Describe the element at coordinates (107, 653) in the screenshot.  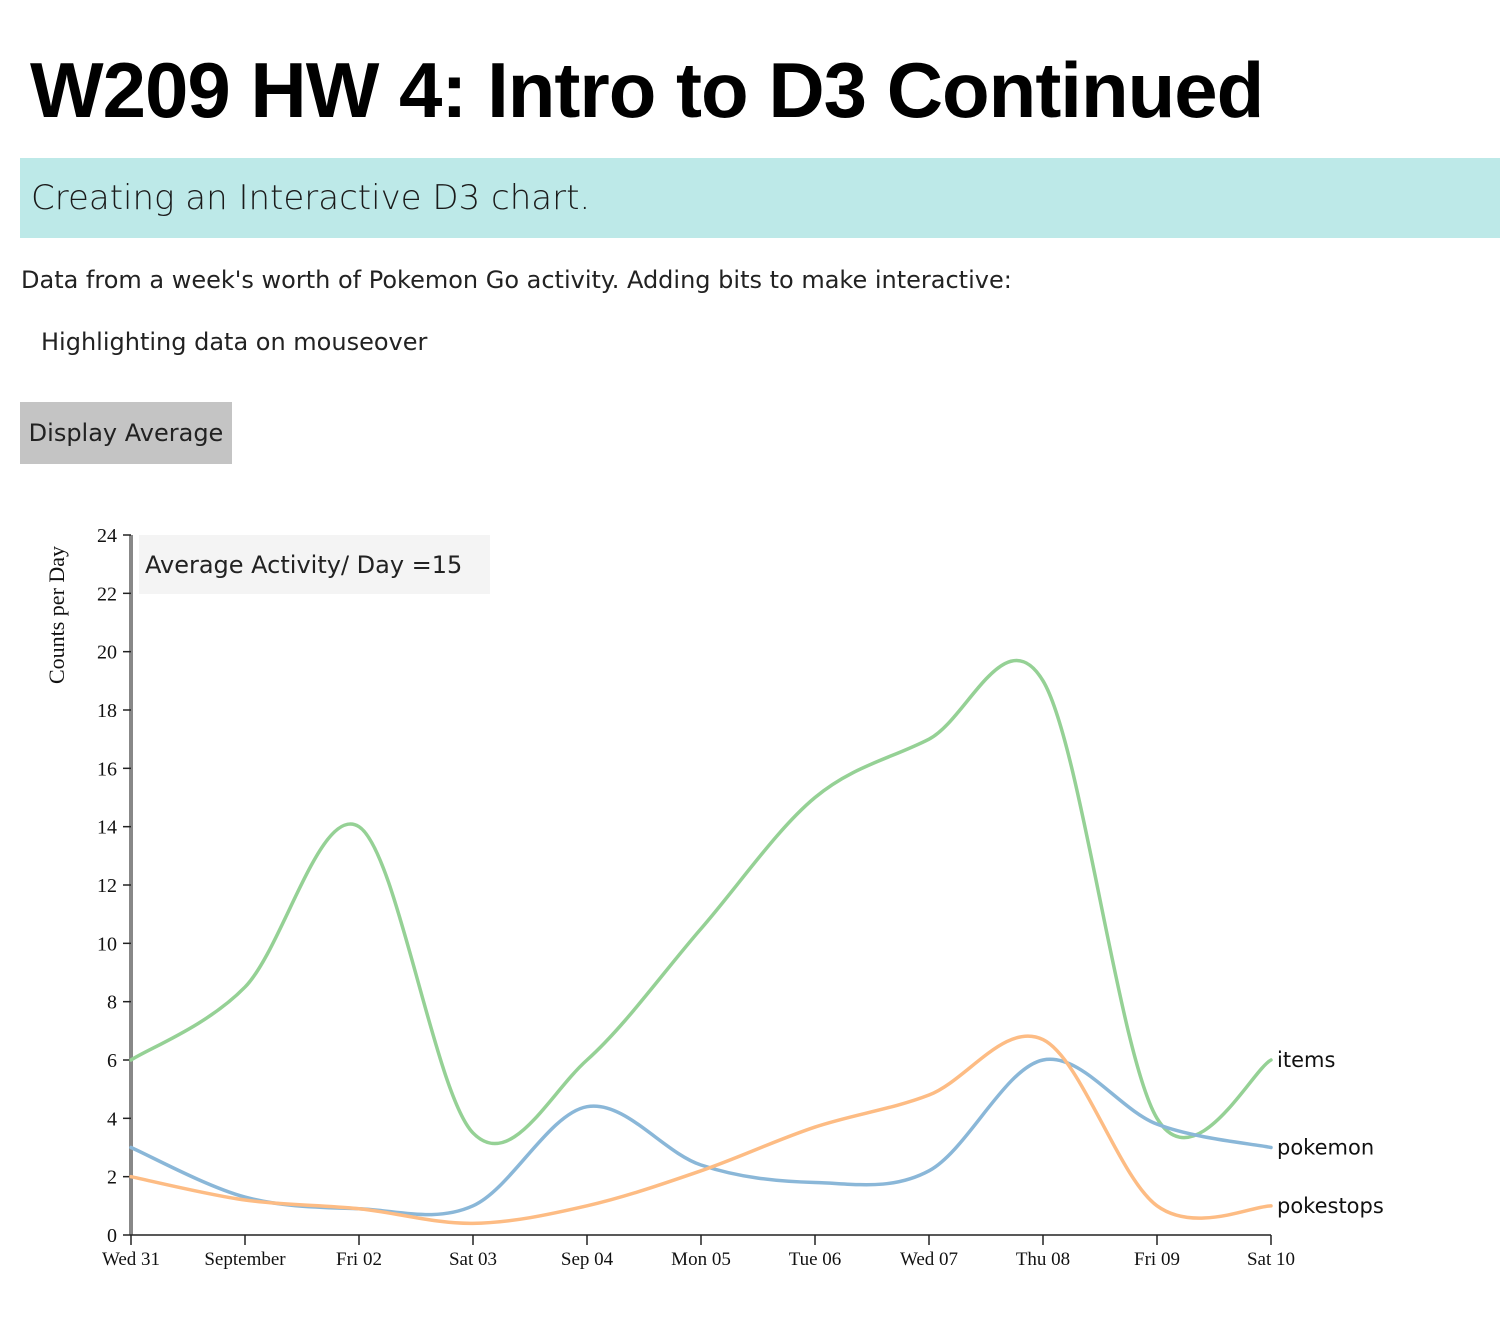
I see `y-tick-label: 20` at that location.